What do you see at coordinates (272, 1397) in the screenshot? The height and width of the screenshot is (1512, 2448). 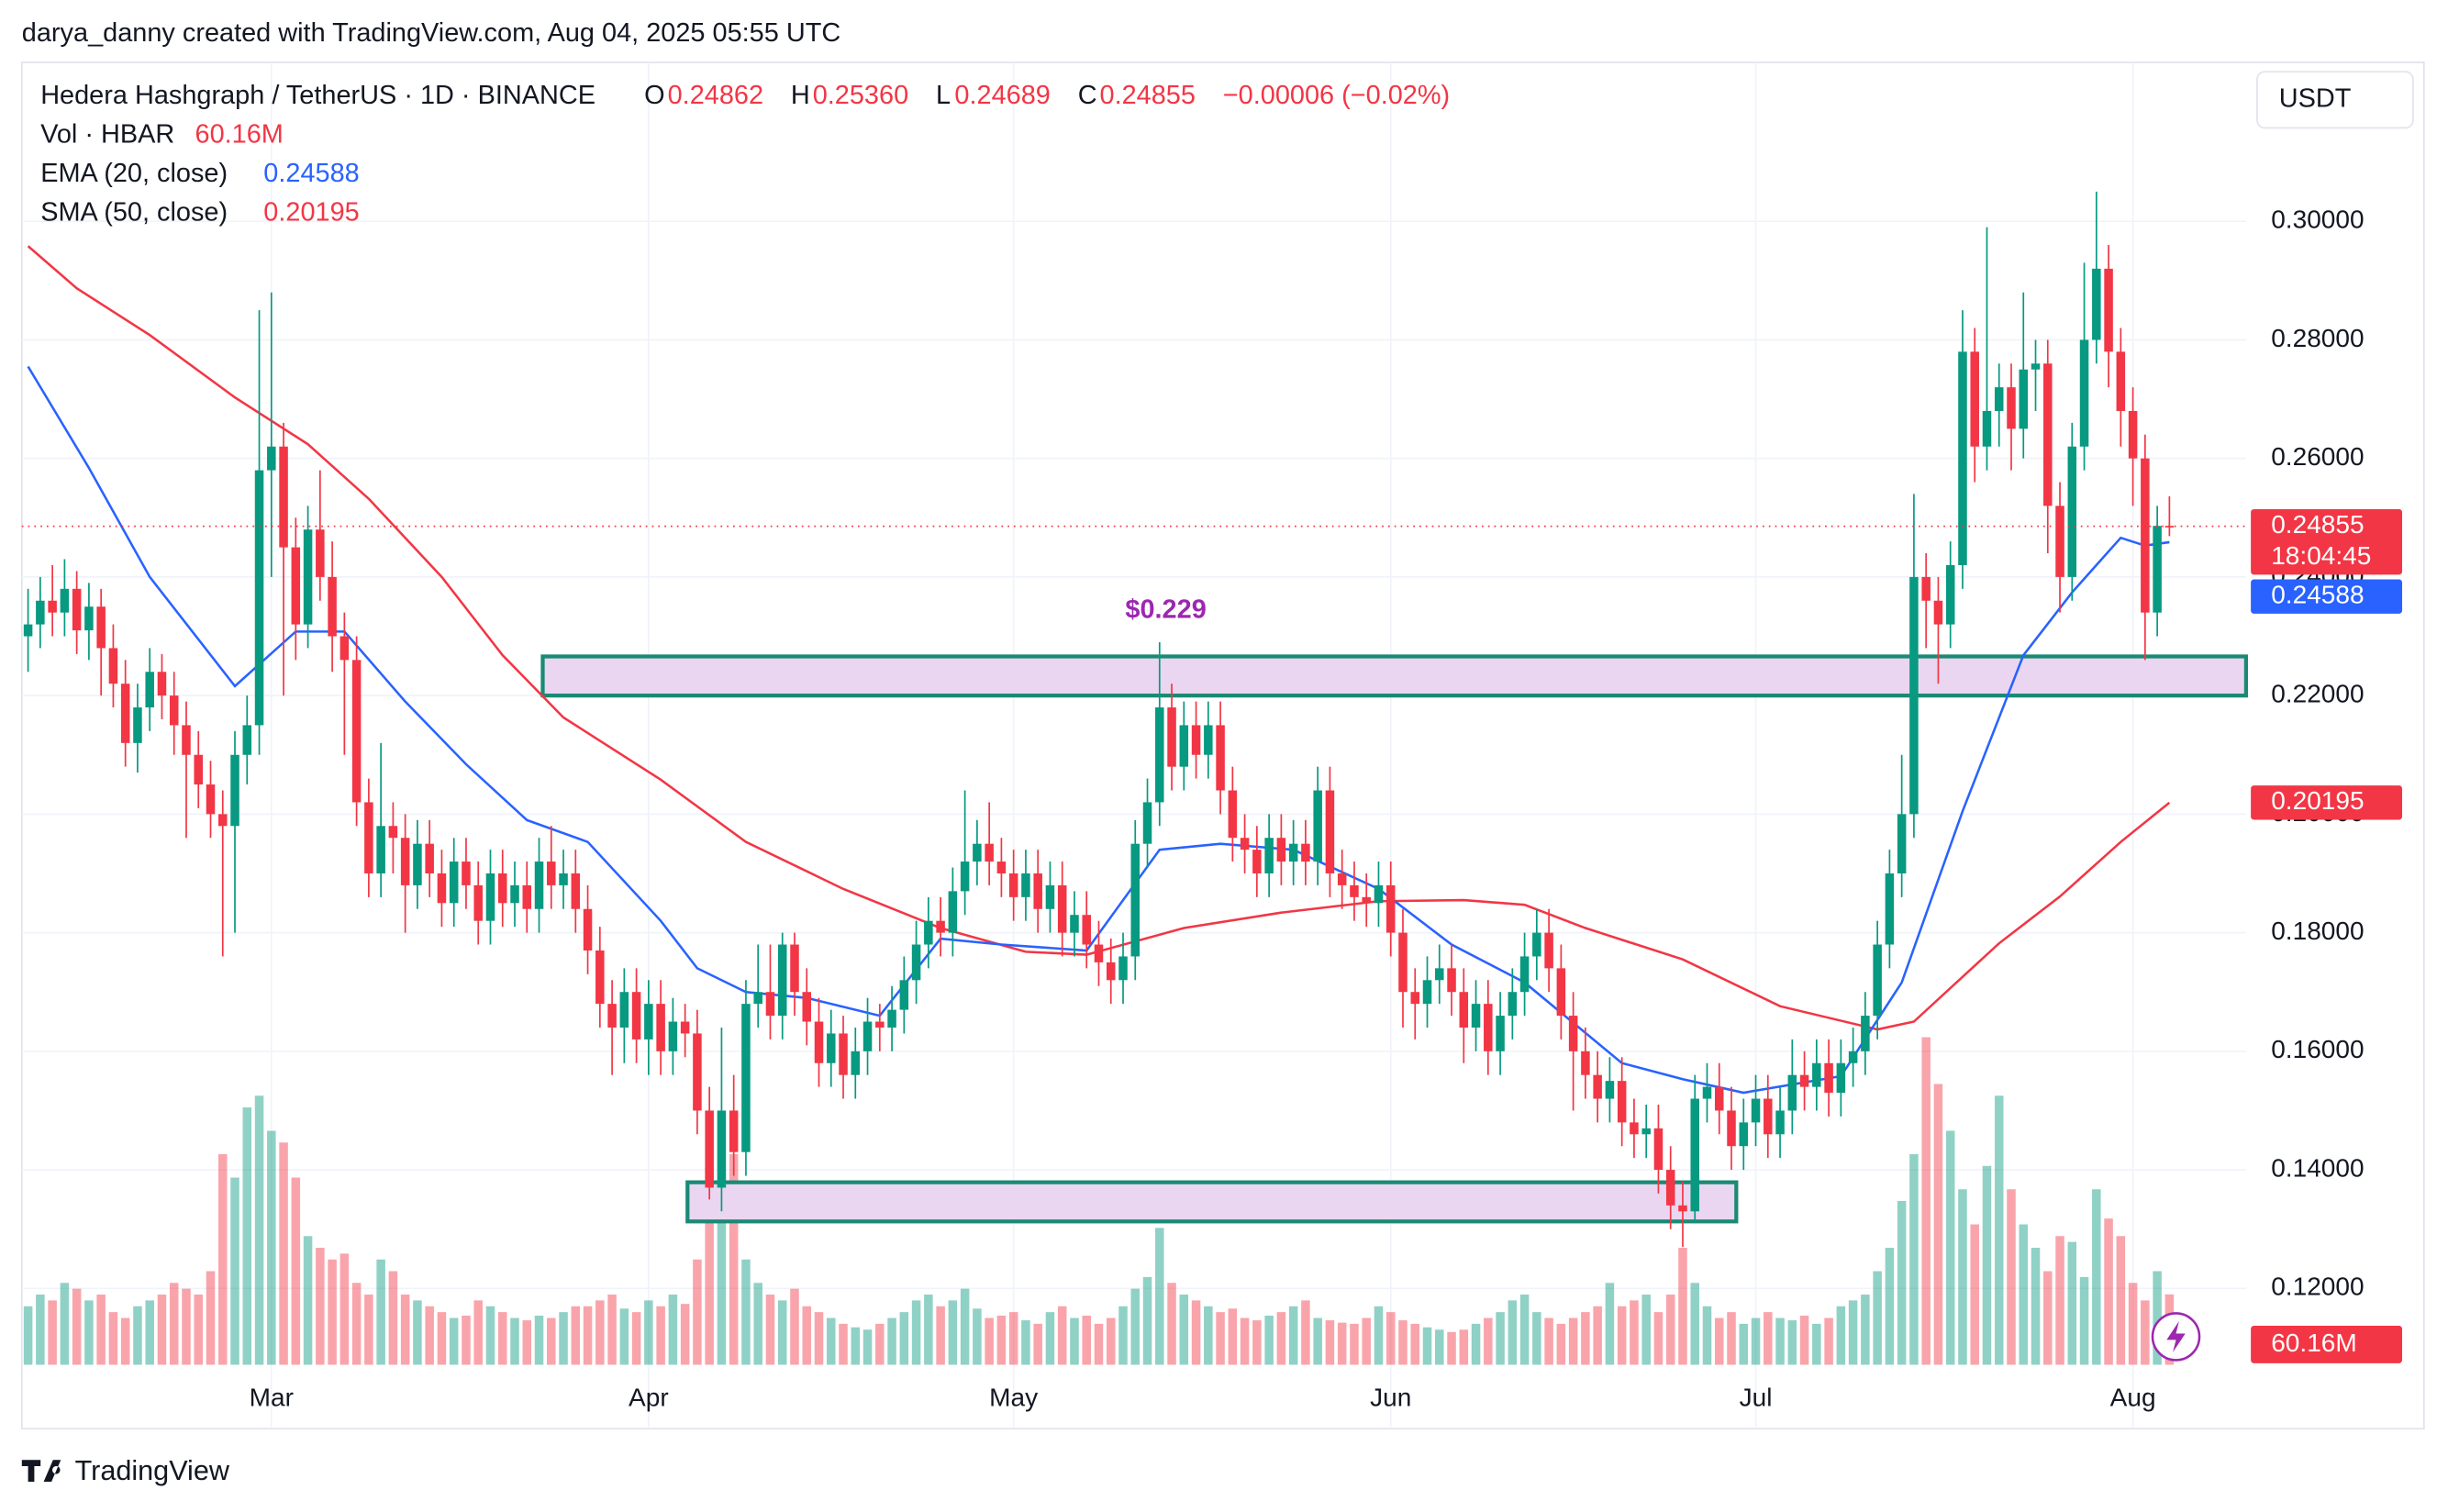 I see `x-tick-label: Mar` at bounding box center [272, 1397].